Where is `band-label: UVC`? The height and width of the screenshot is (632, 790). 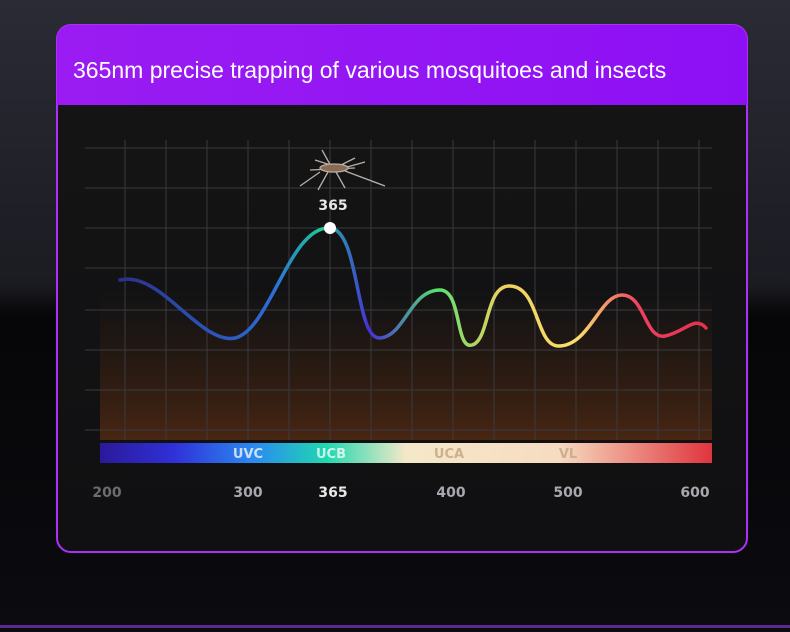
band-label: UVC is located at coordinates (248, 454).